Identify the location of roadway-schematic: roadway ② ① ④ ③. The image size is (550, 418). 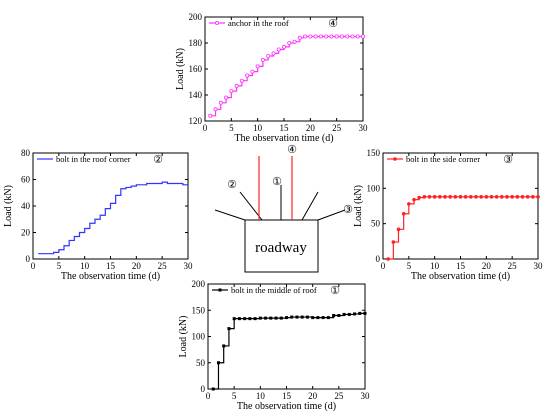
(283, 208).